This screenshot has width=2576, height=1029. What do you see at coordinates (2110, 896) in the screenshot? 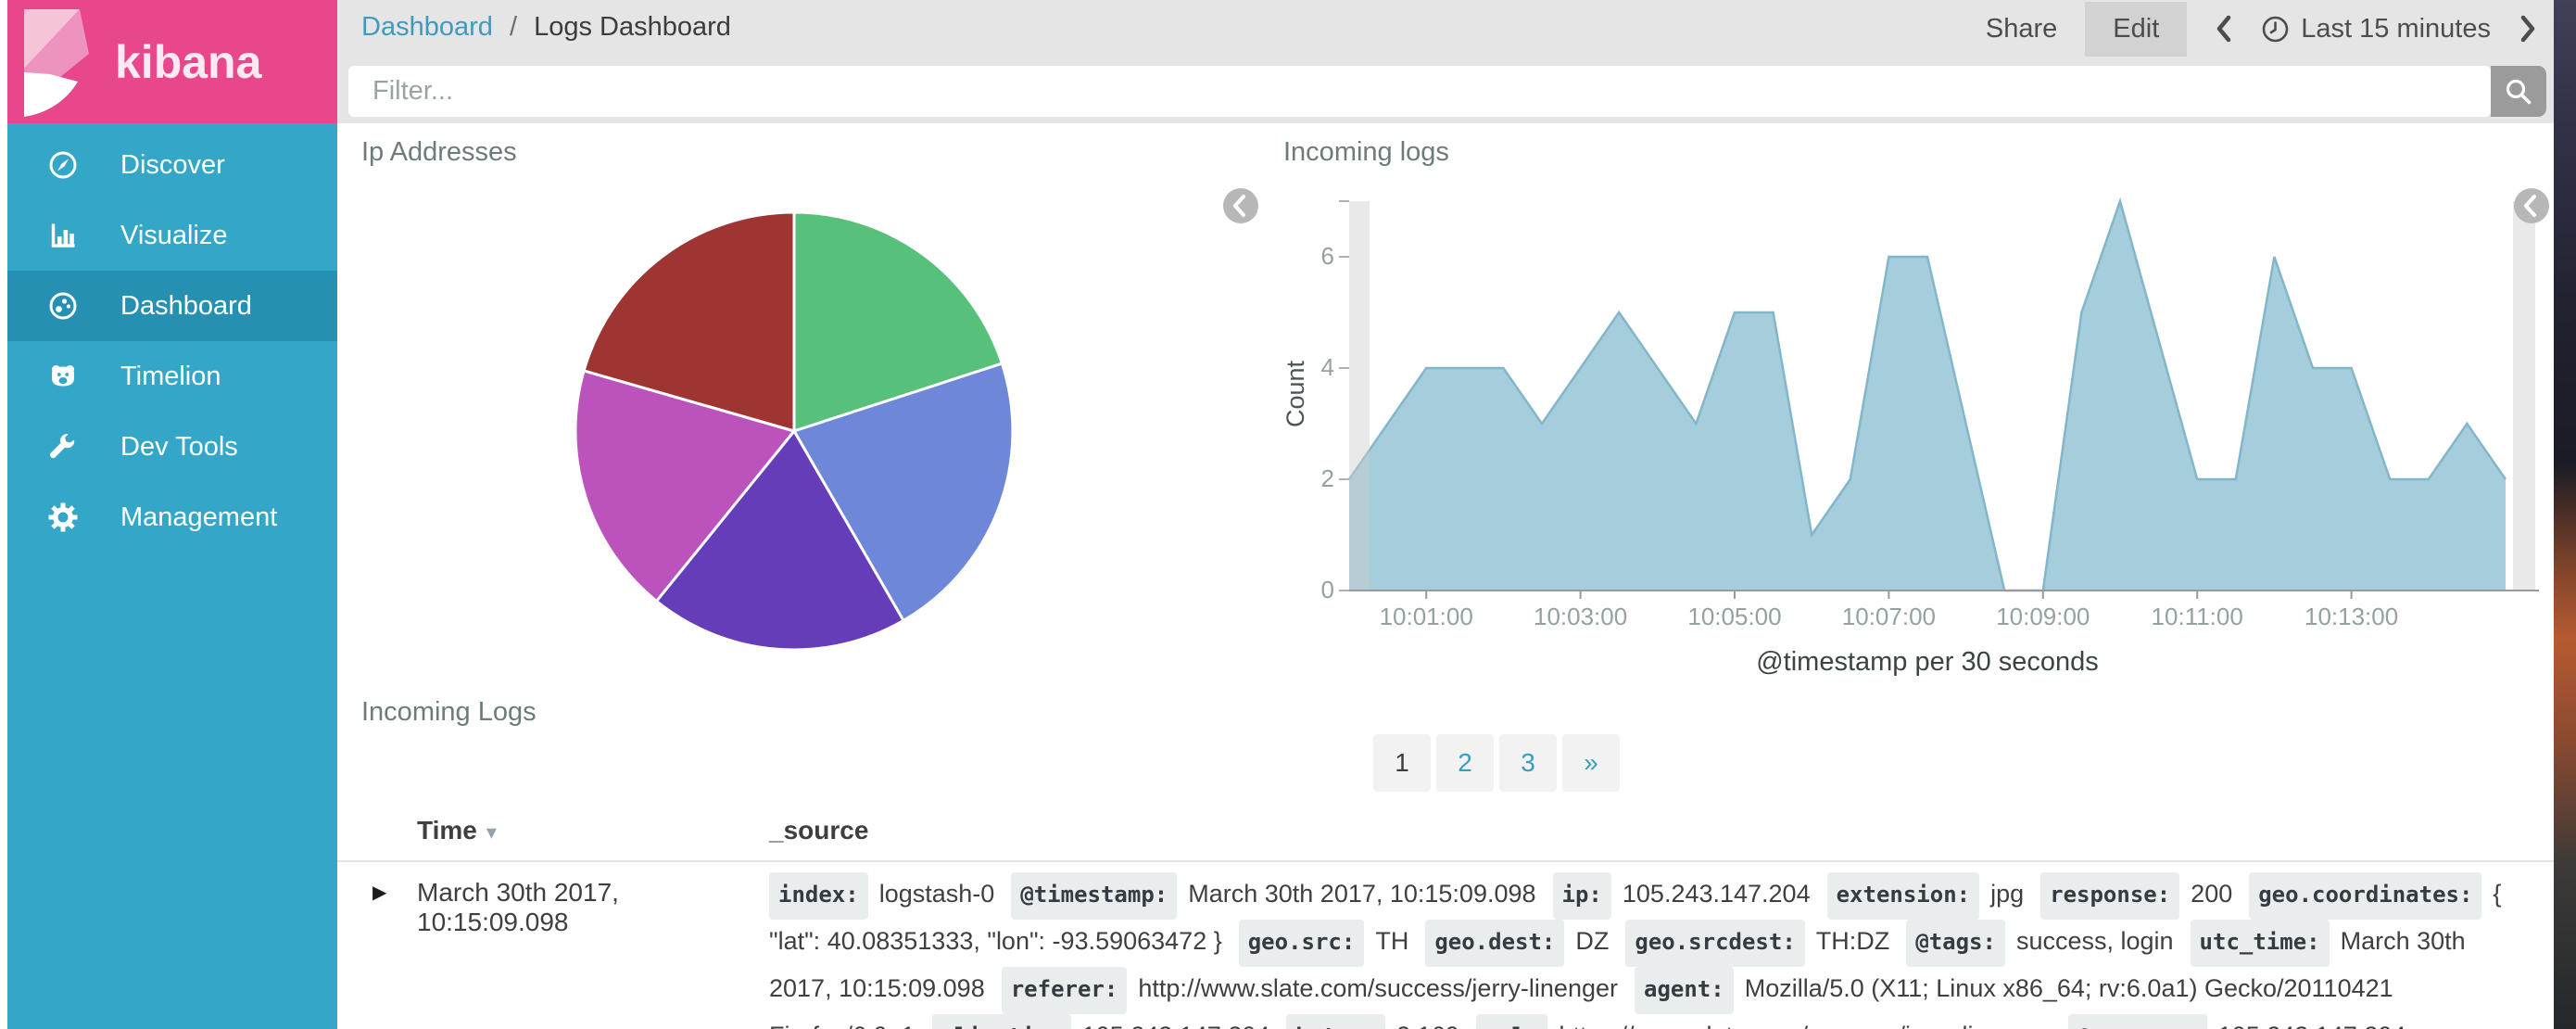
I see `field-badge: response:` at bounding box center [2110, 896].